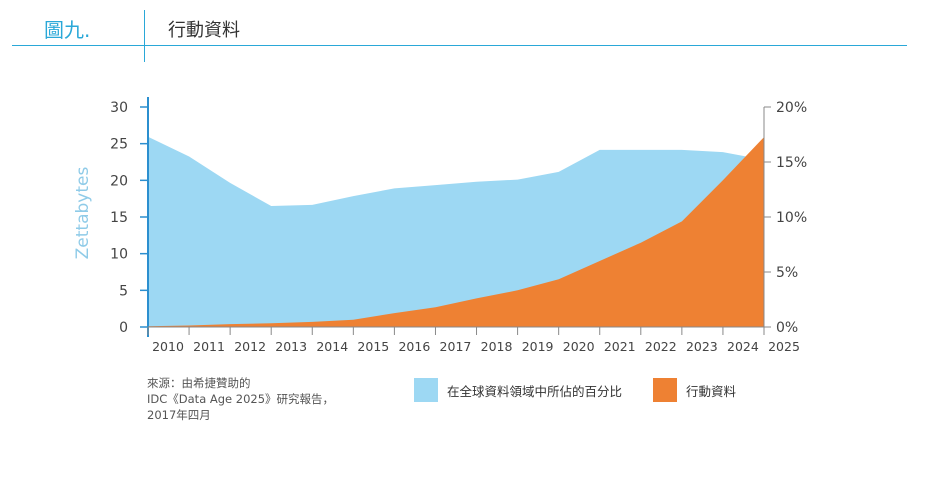 The width and height of the screenshot is (930, 484). What do you see at coordinates (168, 346) in the screenshot?
I see `x-tick-label-0: 2010` at bounding box center [168, 346].